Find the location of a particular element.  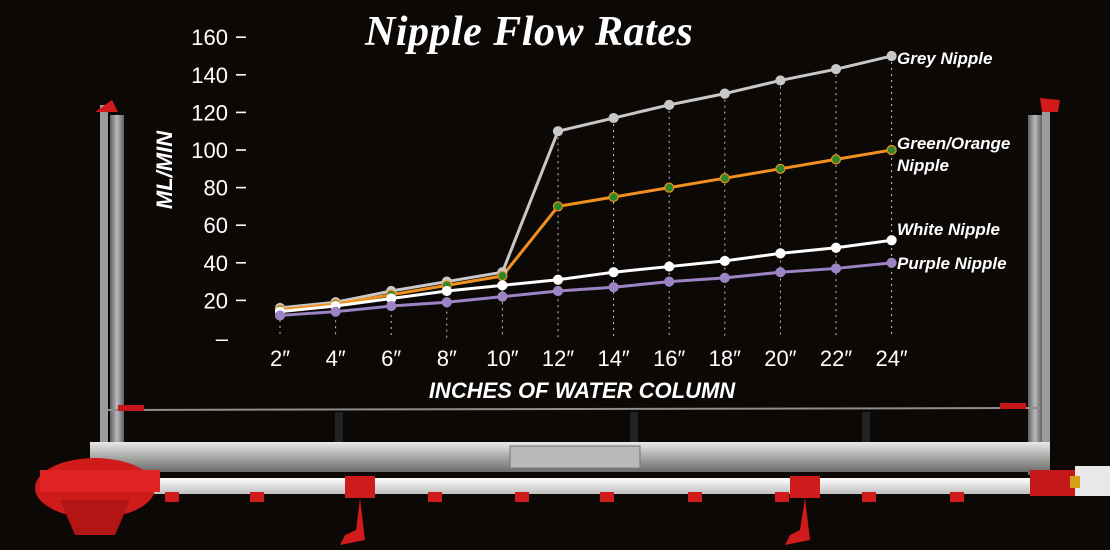

chart-title: Nipple Flow Rates is located at coordinates (529, 32).